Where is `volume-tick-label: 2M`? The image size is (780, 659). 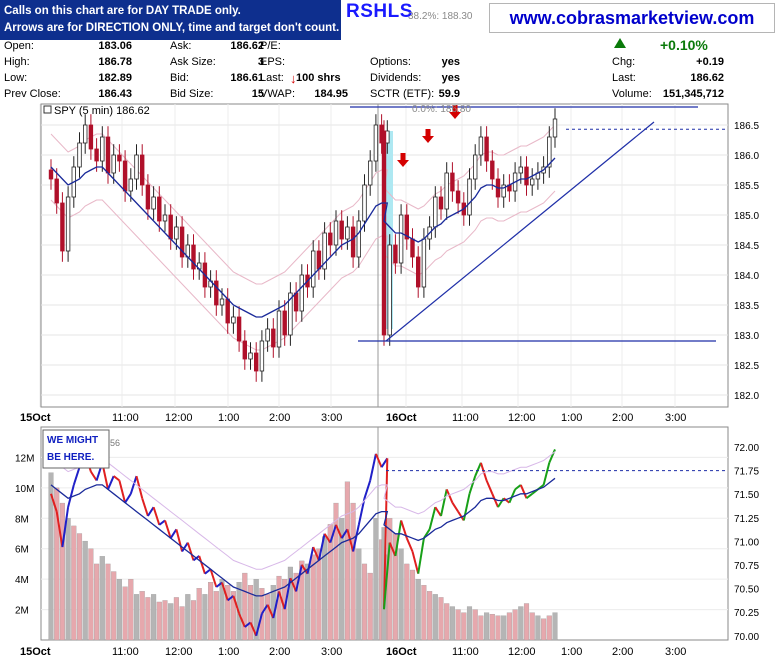 volume-tick-label: 2M is located at coordinates (22, 611).